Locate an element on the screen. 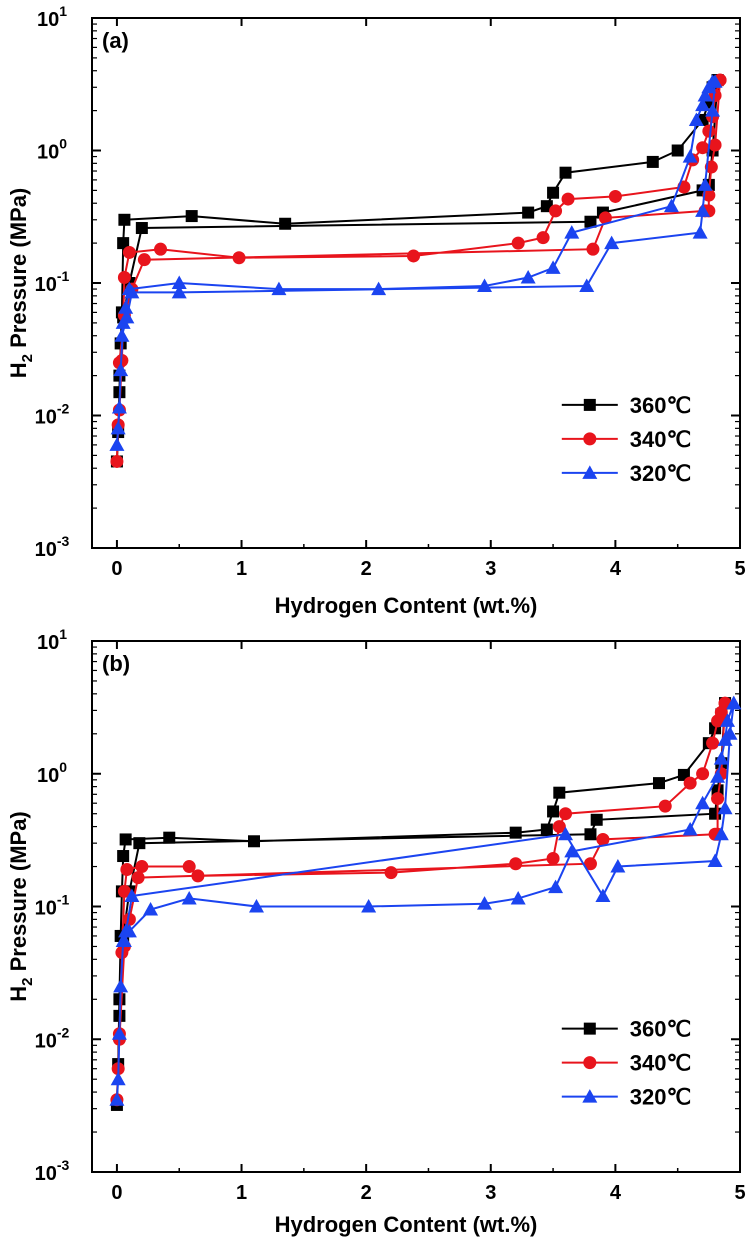  y-axis-title: H2 Pressure (MPa) is located at coordinates (21, 283).